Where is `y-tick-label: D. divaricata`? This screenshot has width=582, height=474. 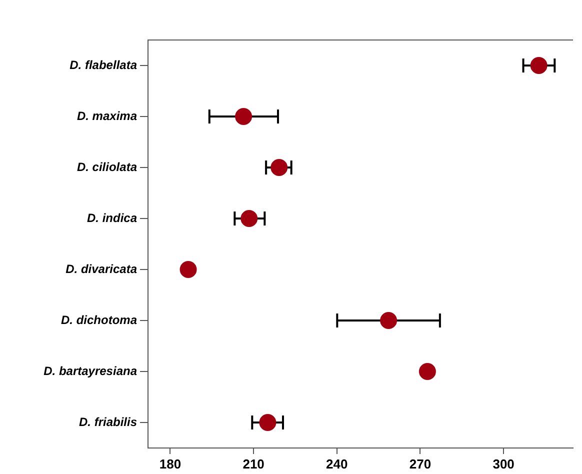
y-tick-label: D. divaricata is located at coordinates (102, 269).